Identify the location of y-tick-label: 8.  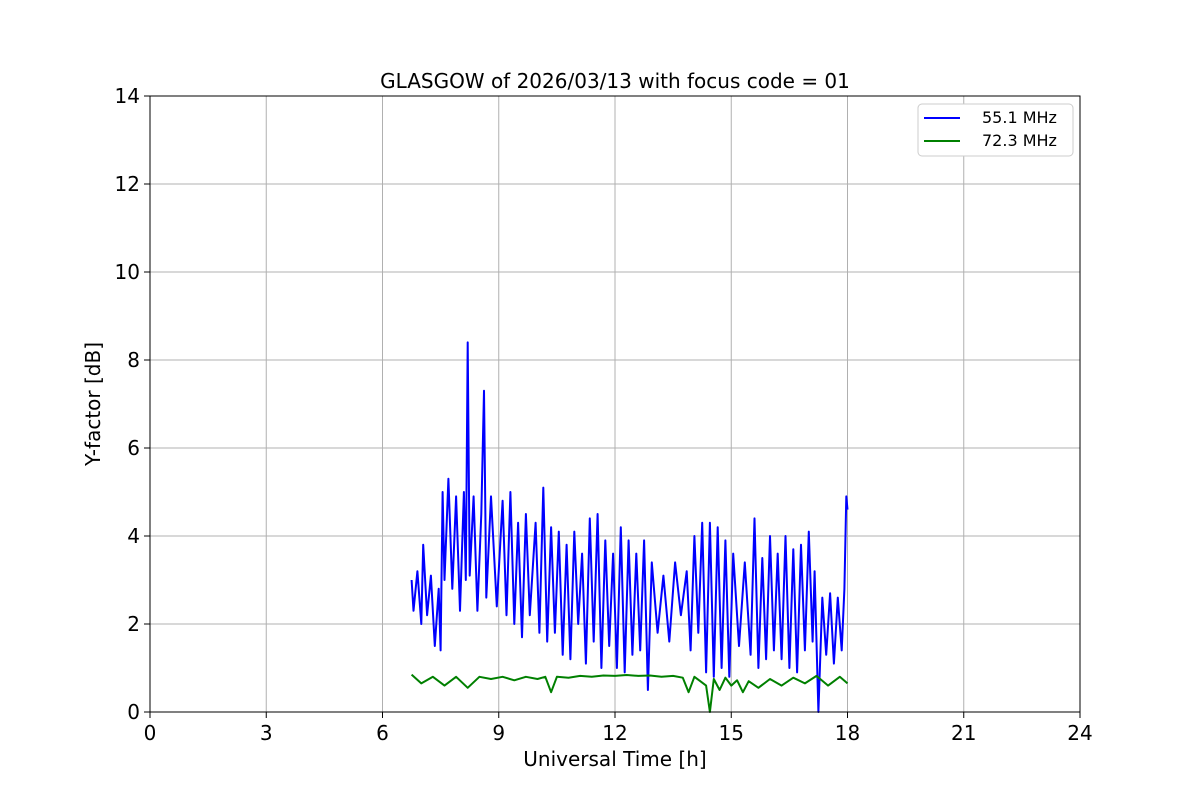
(133, 360).